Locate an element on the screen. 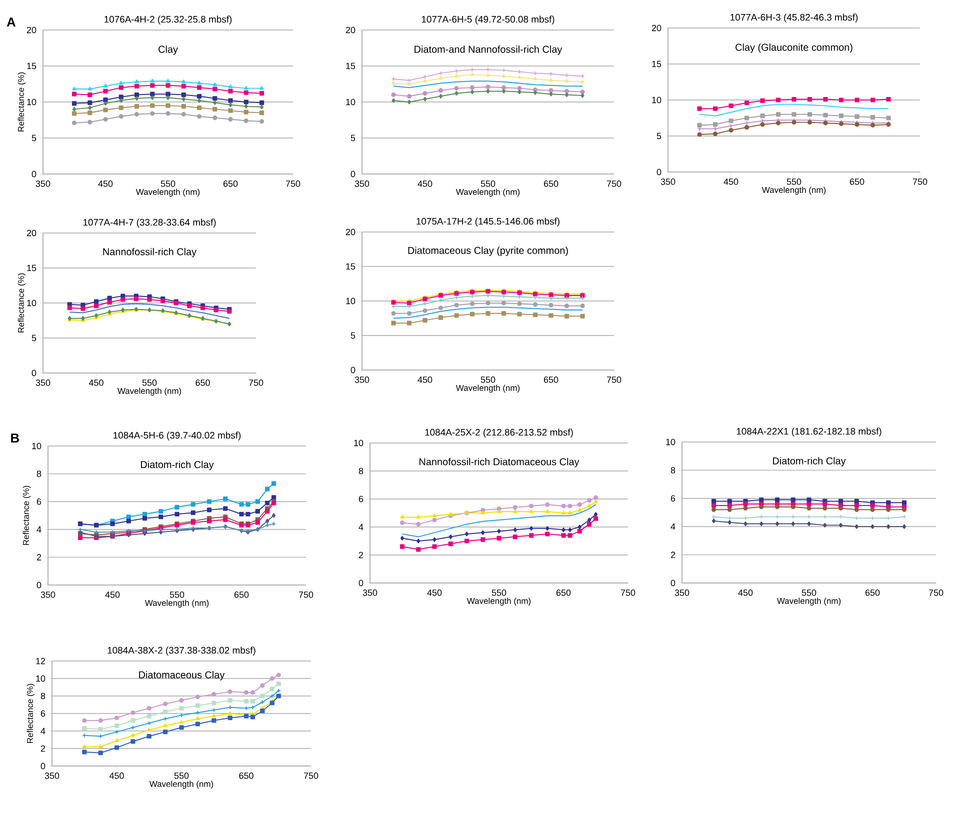  chart-title: 1077A-4H-7 (33.28-33.64 mbsf) is located at coordinates (149, 223).